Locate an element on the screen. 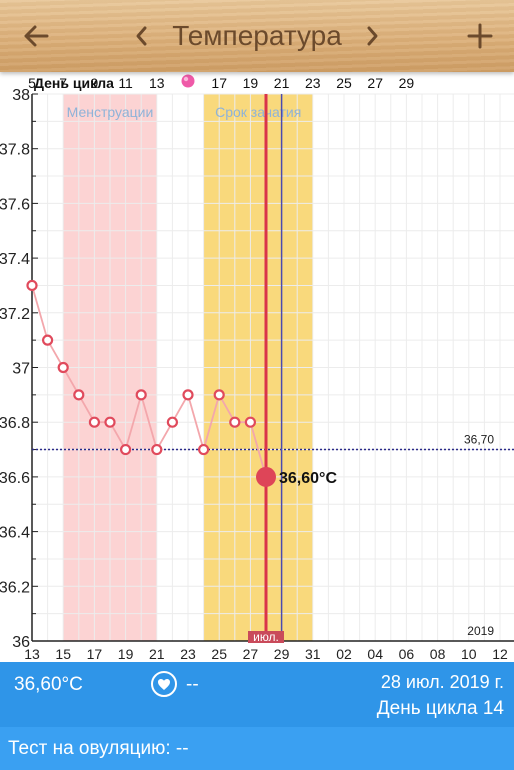 The width and height of the screenshot is (514, 770). bottom-tick-label: 21 is located at coordinates (157, 654).